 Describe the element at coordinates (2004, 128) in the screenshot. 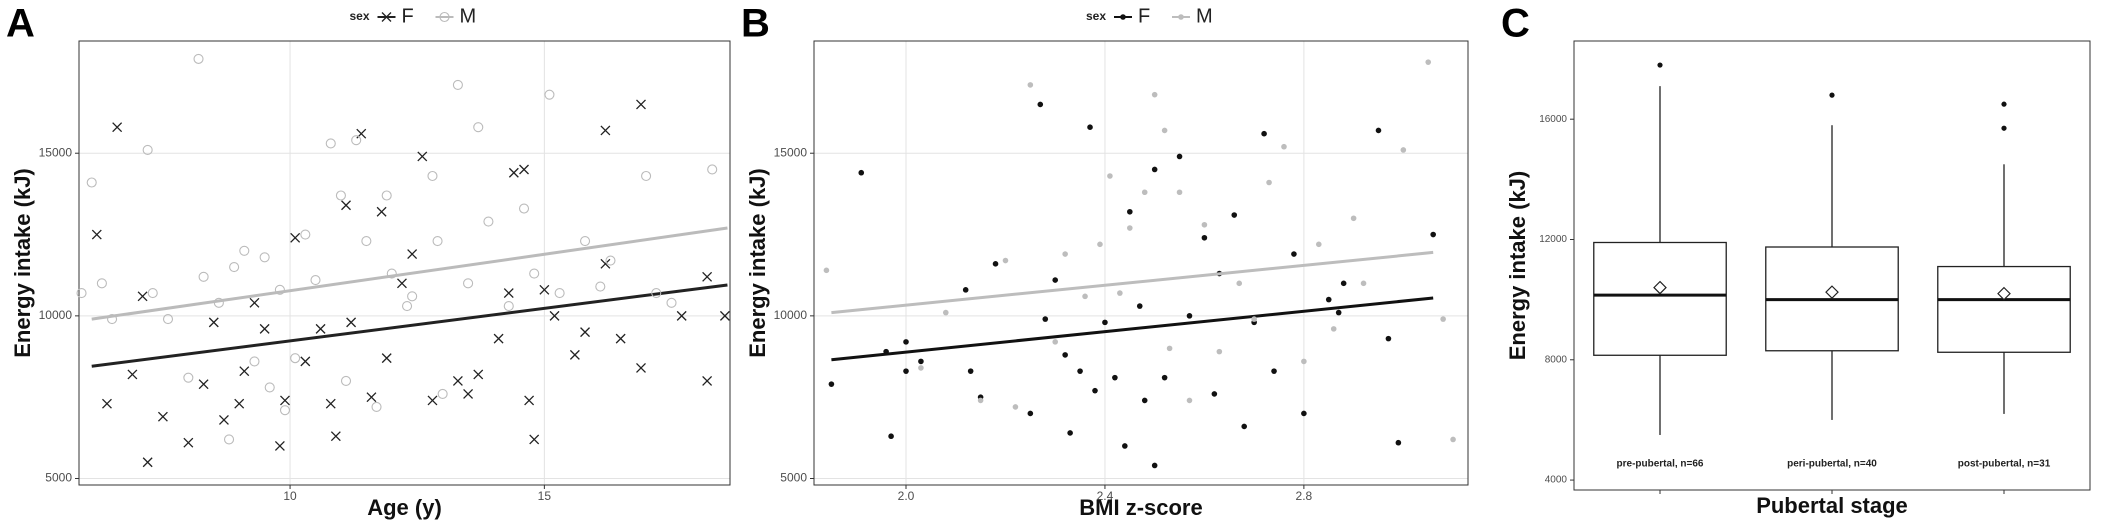

I see `outlier` at that location.